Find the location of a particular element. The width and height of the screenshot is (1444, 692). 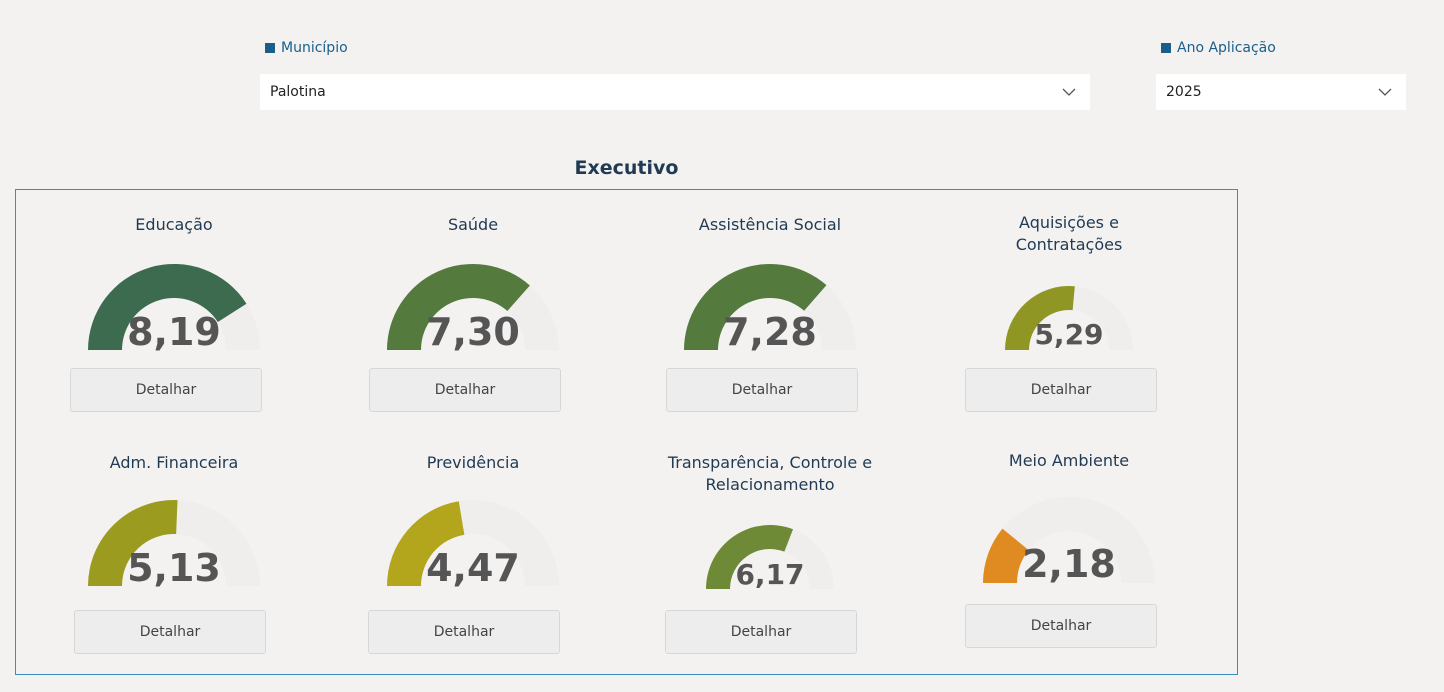

gauge-value: 5,13 is located at coordinates (174, 568).